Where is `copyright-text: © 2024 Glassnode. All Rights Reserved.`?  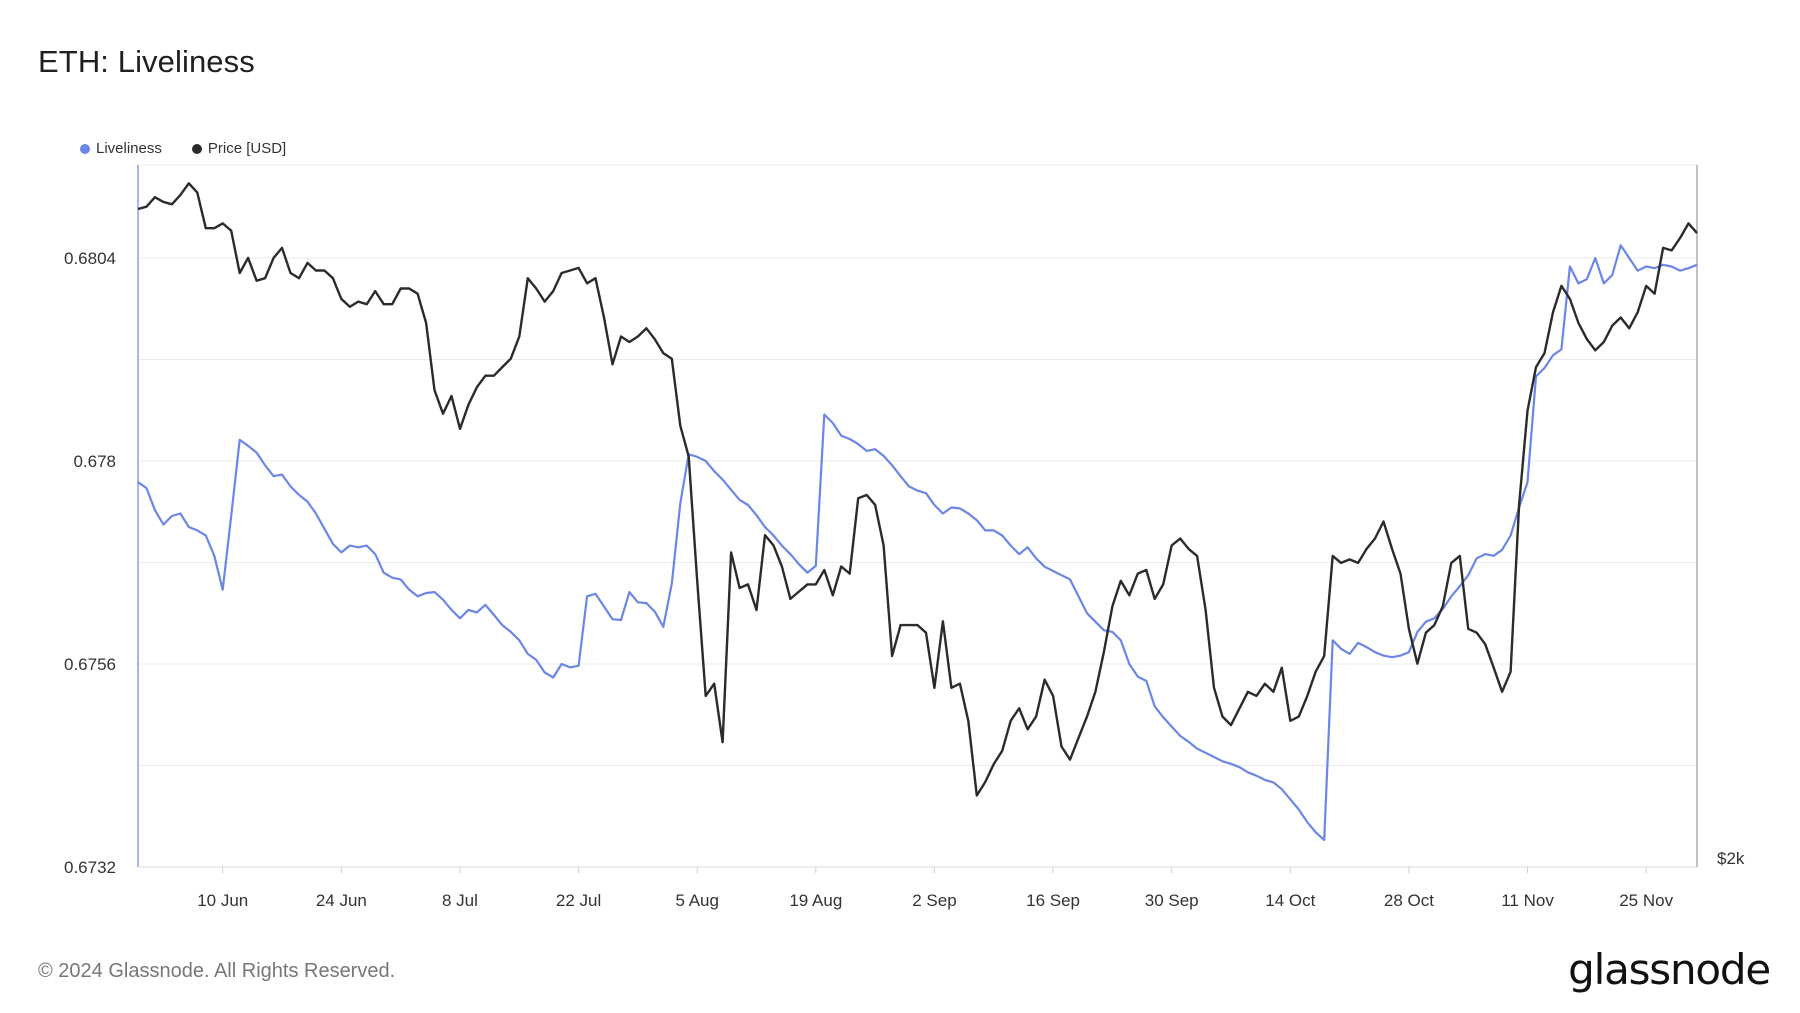 copyright-text: © 2024 Glassnode. All Rights Reserved. is located at coordinates (217, 971).